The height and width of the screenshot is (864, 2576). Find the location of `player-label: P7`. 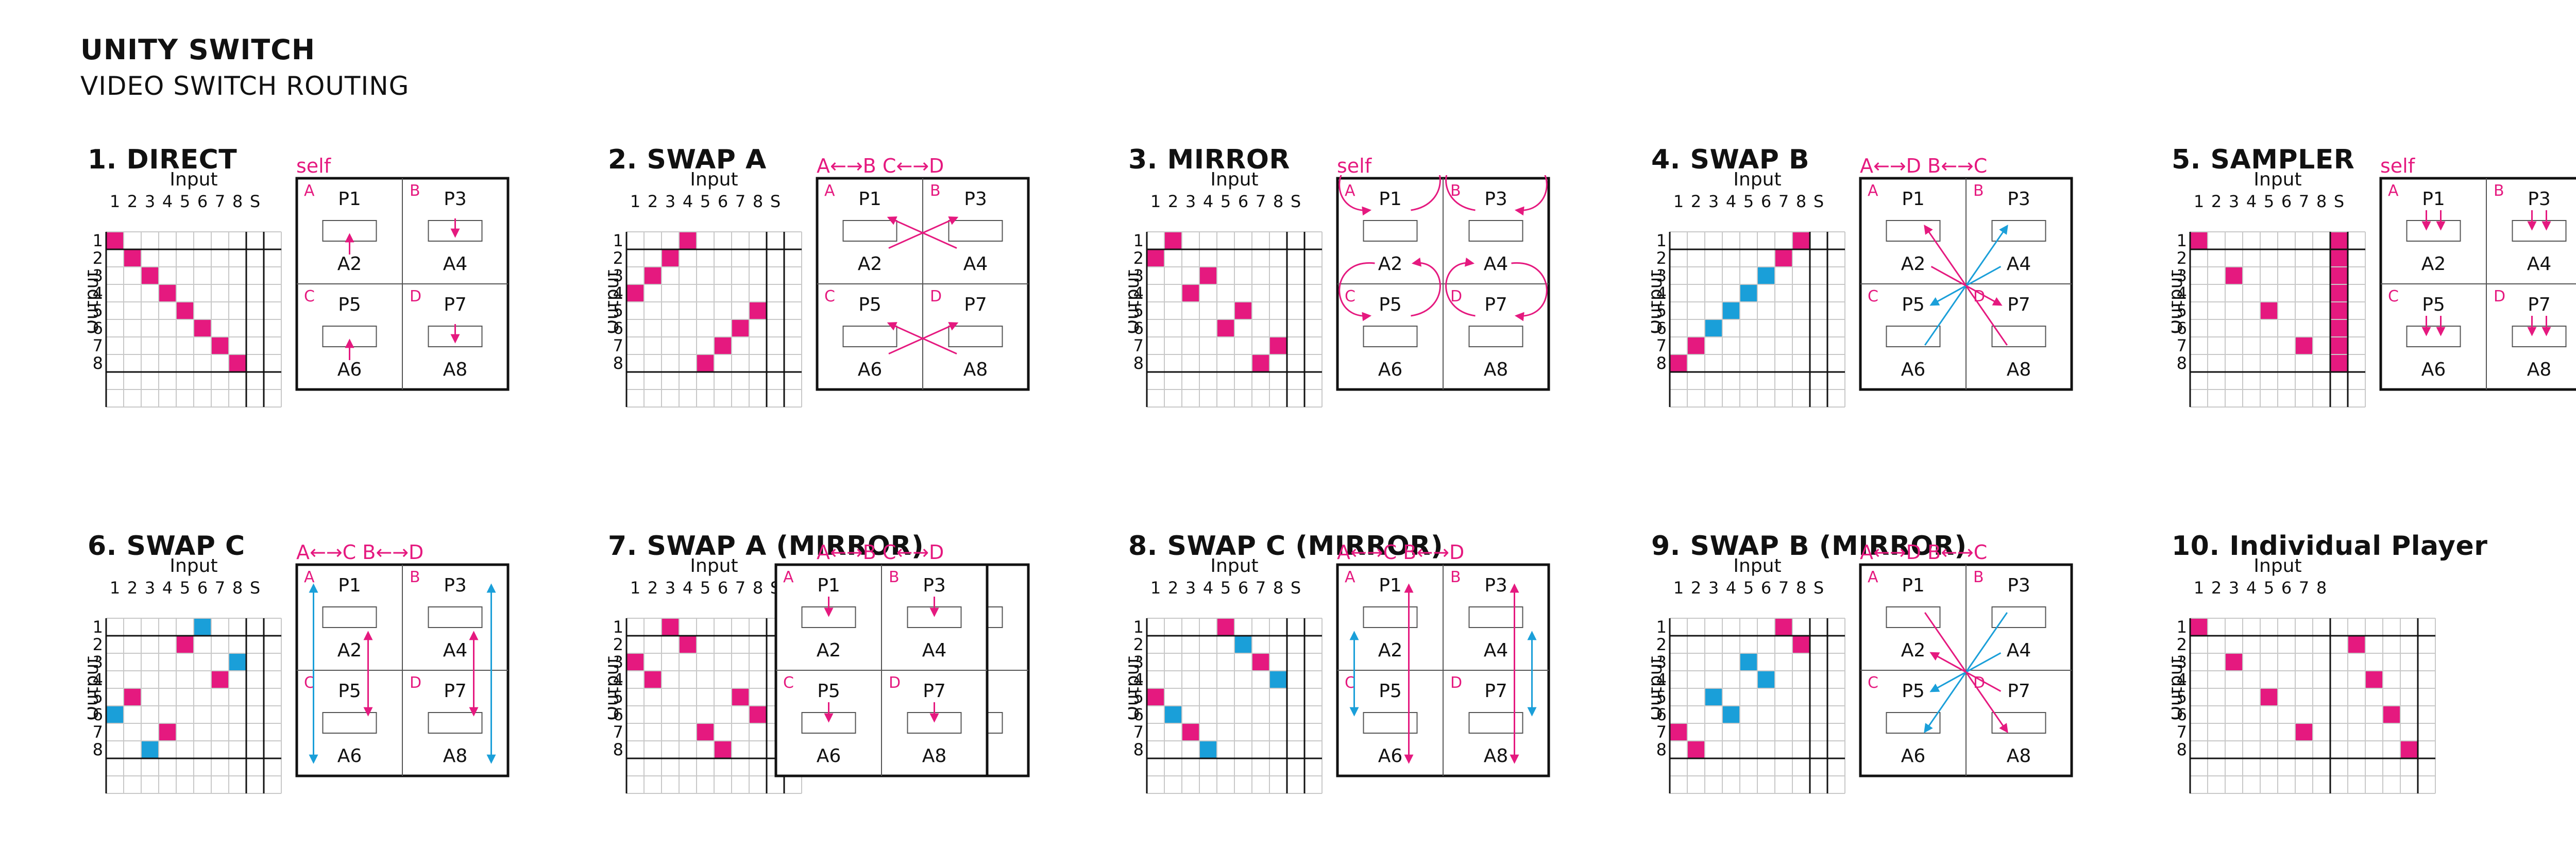

player-label: P7 is located at coordinates (975, 305).